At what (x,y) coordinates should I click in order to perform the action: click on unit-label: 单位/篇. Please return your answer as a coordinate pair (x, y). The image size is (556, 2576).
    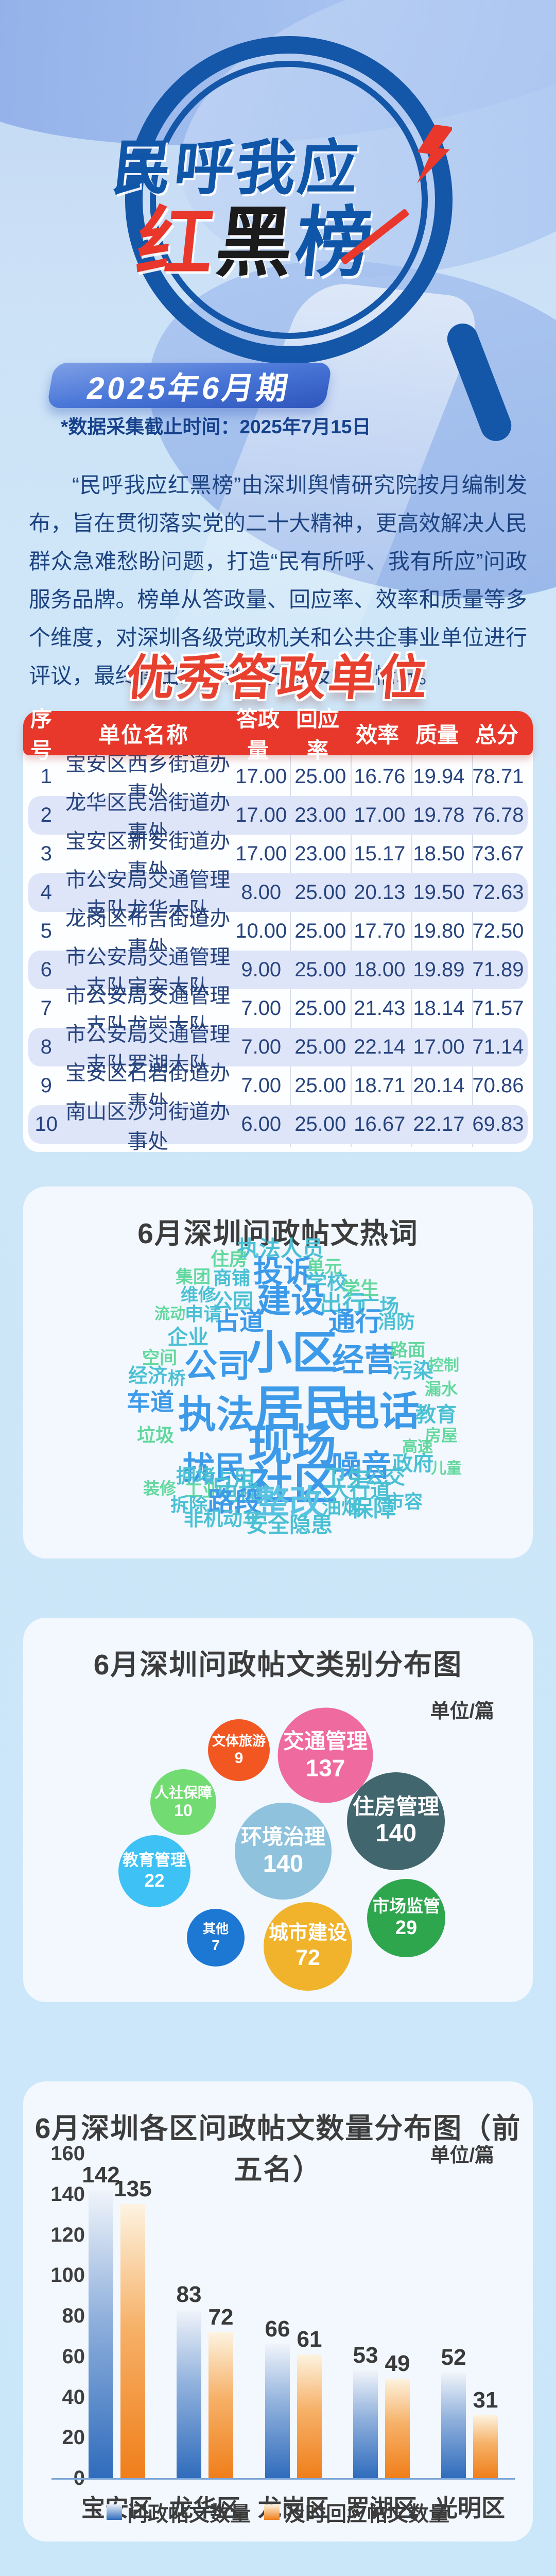
    Looking at the image, I should click on (462, 1711).